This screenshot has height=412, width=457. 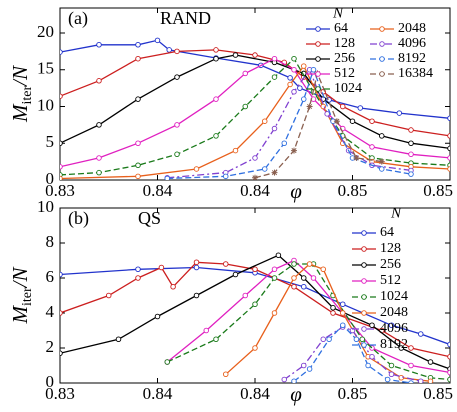 I want to click on legend-label: 4096, so click(x=412, y=43).